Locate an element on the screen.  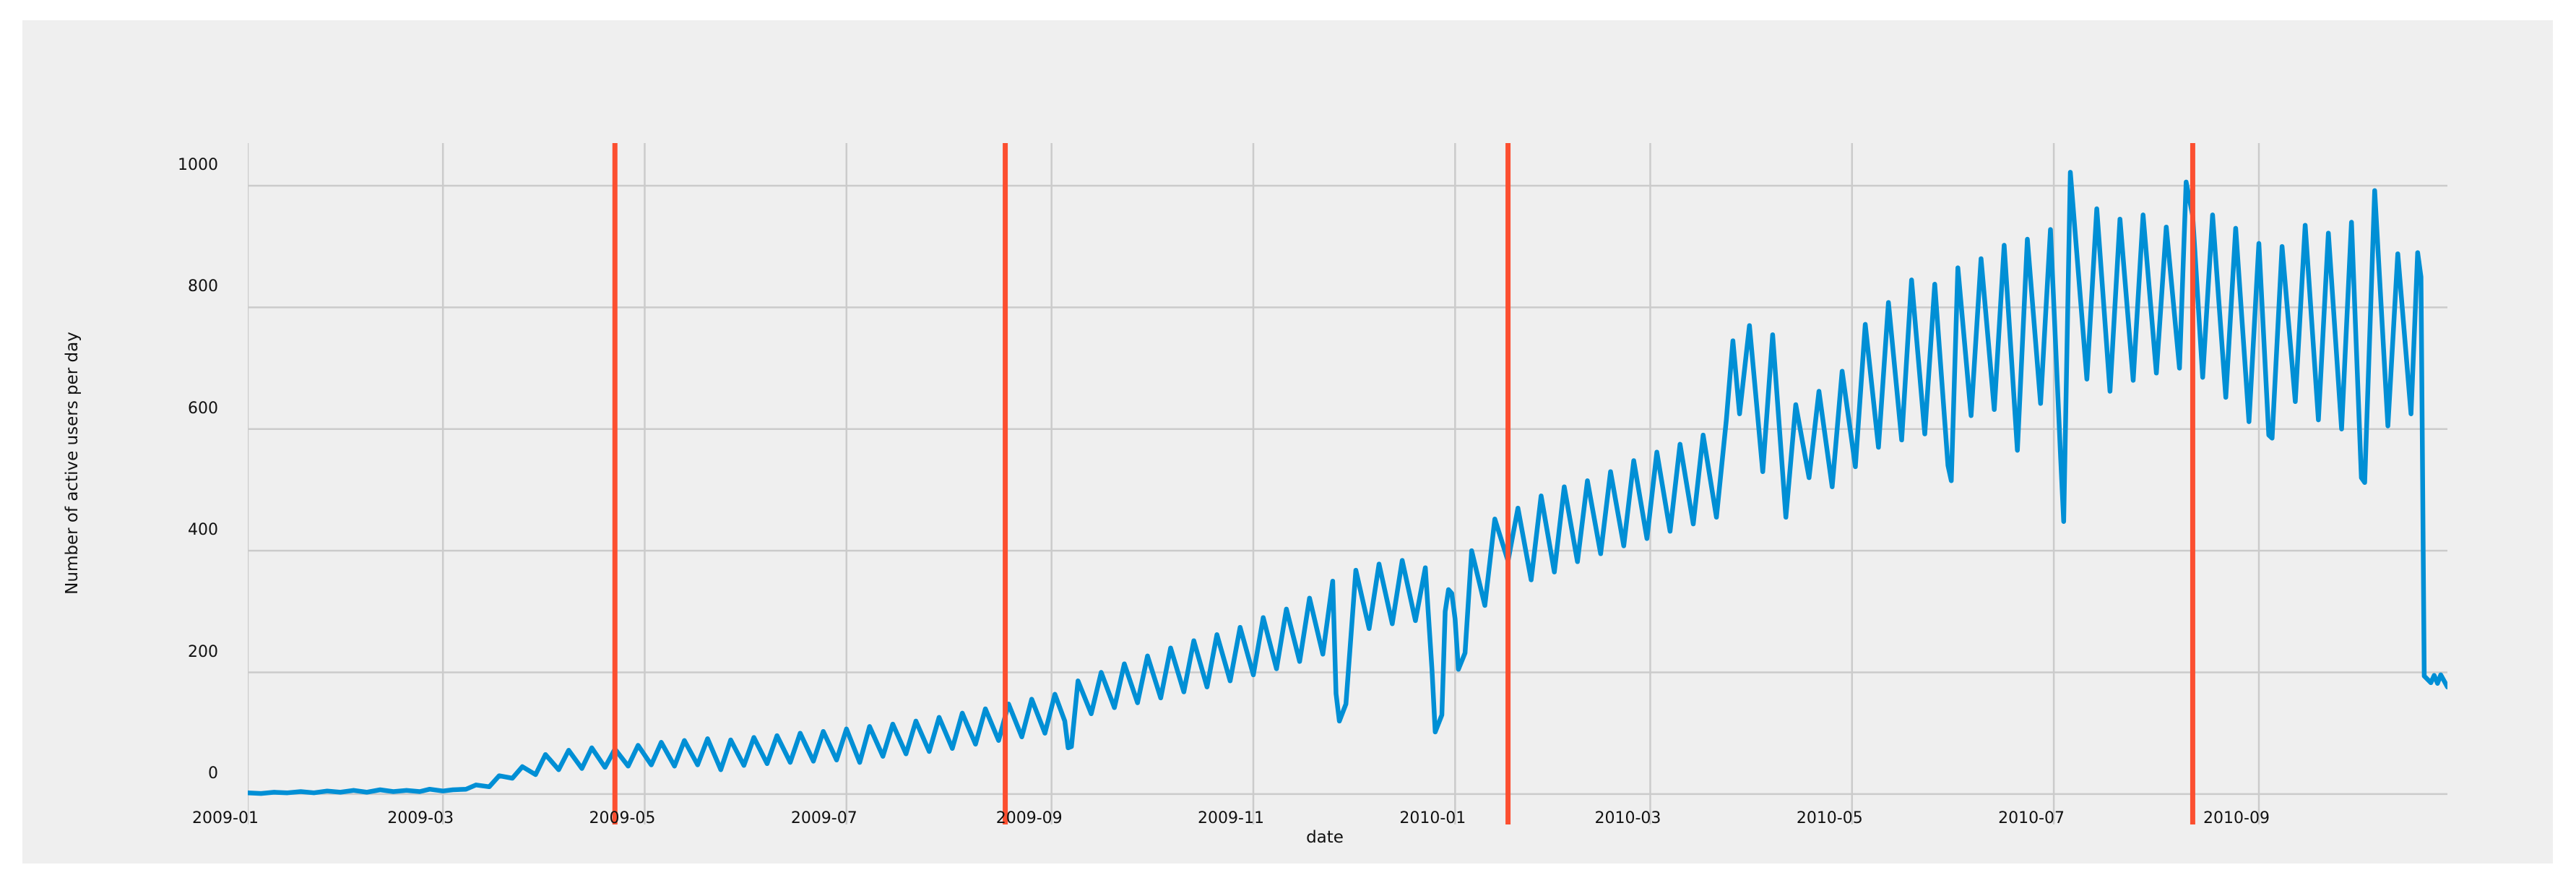
y-tick-label: 600 is located at coordinates (203, 408).